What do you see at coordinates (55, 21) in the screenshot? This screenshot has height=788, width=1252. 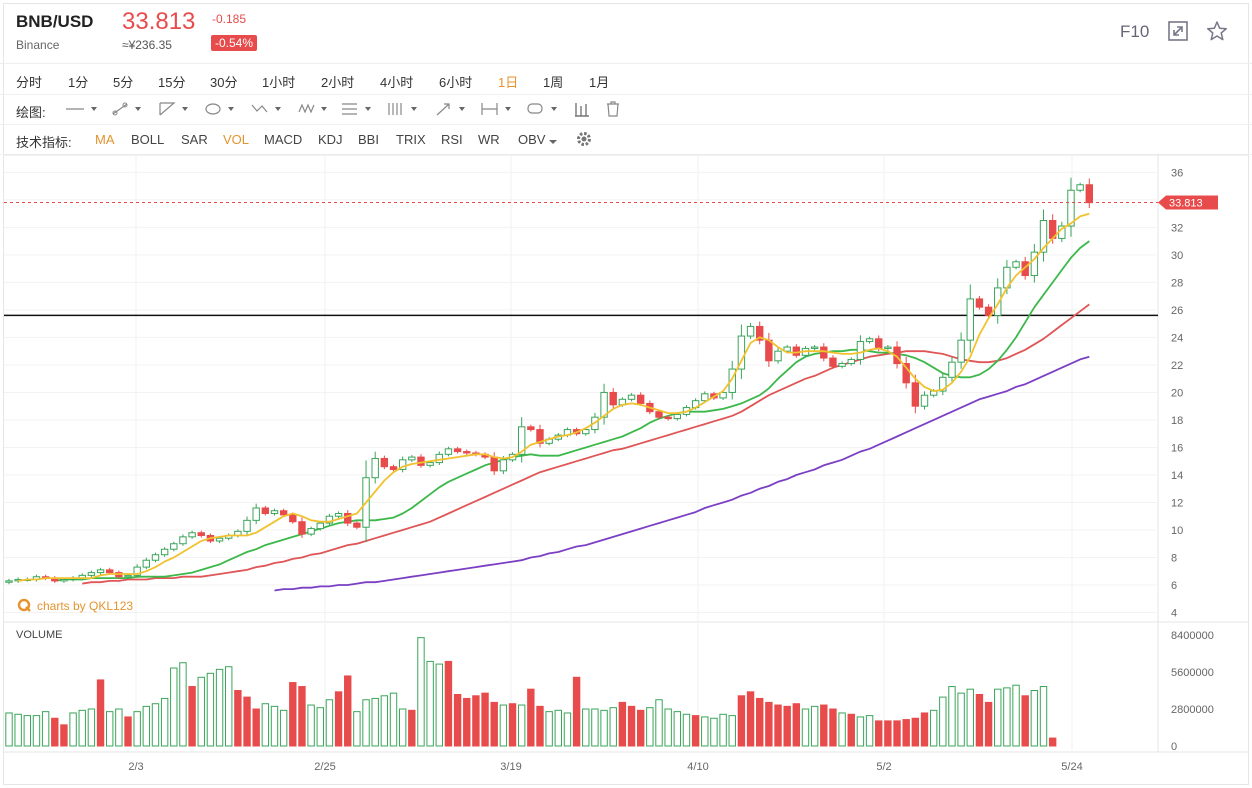 I see `symbol-name: BNB/USD` at bounding box center [55, 21].